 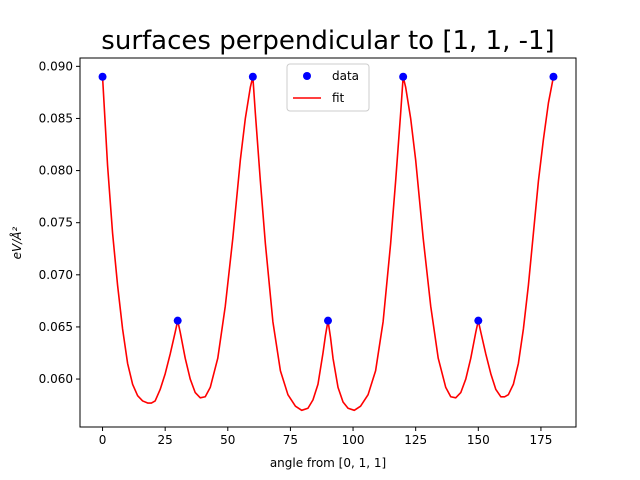 What do you see at coordinates (327, 41) in the screenshot?
I see `chart-title: surfaces perpendicular to [1, 1, -1]` at bounding box center [327, 41].